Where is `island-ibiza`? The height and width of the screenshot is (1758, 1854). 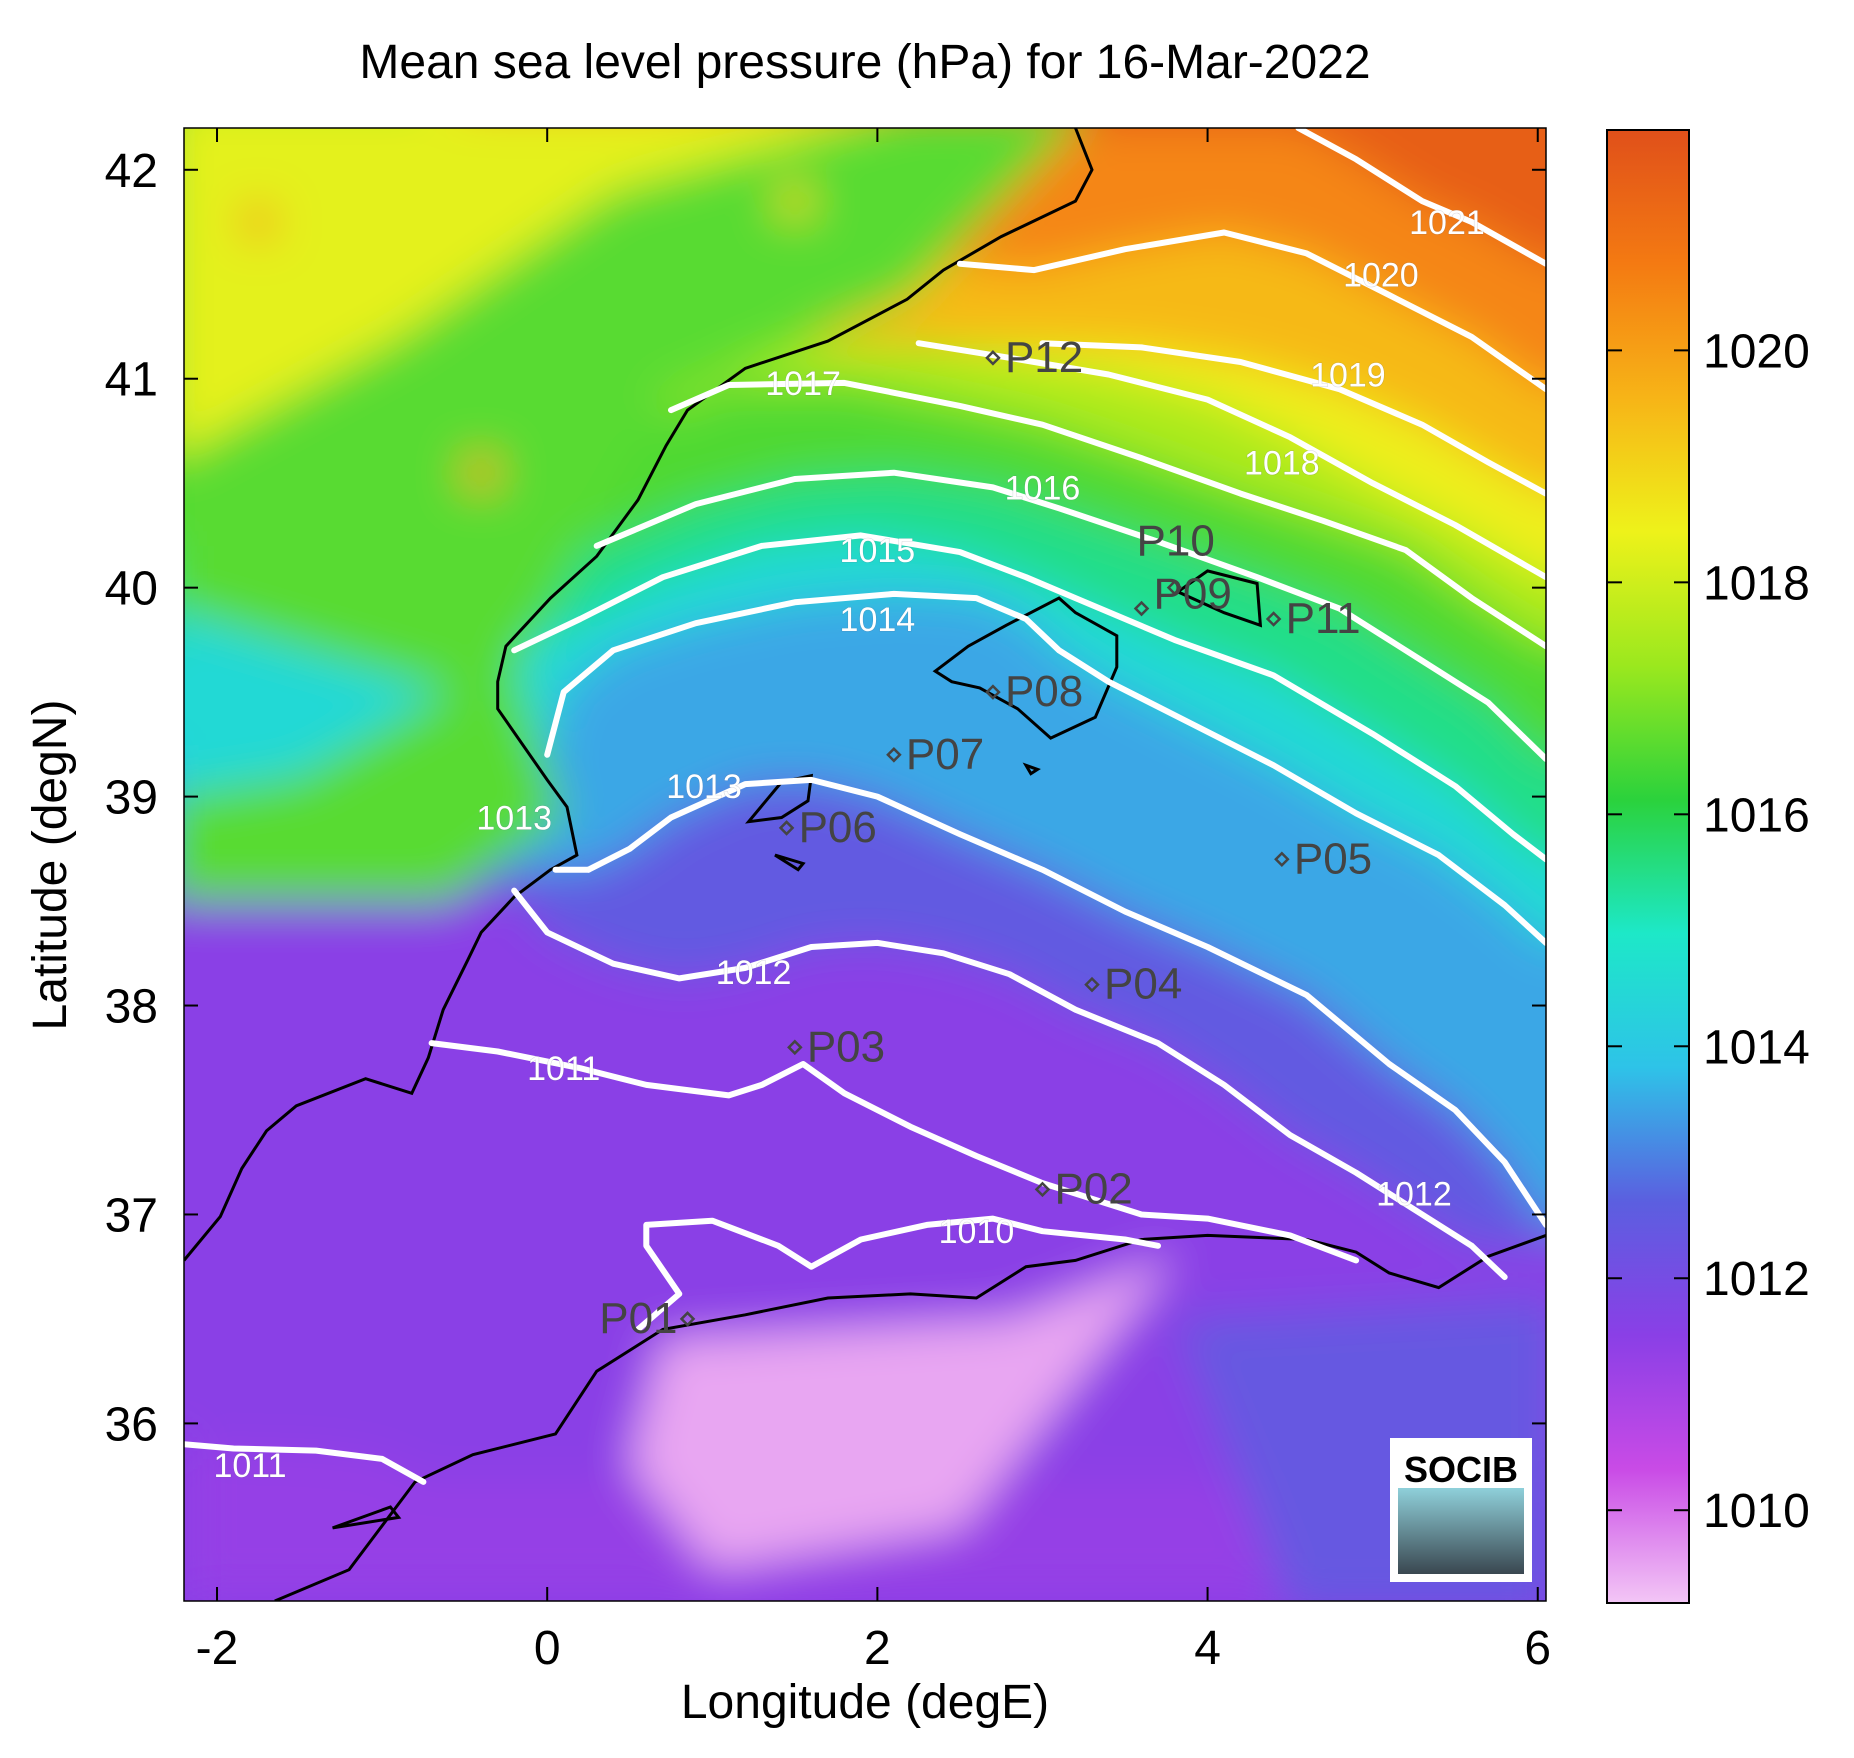 island-ibiza is located at coordinates (779, 798).